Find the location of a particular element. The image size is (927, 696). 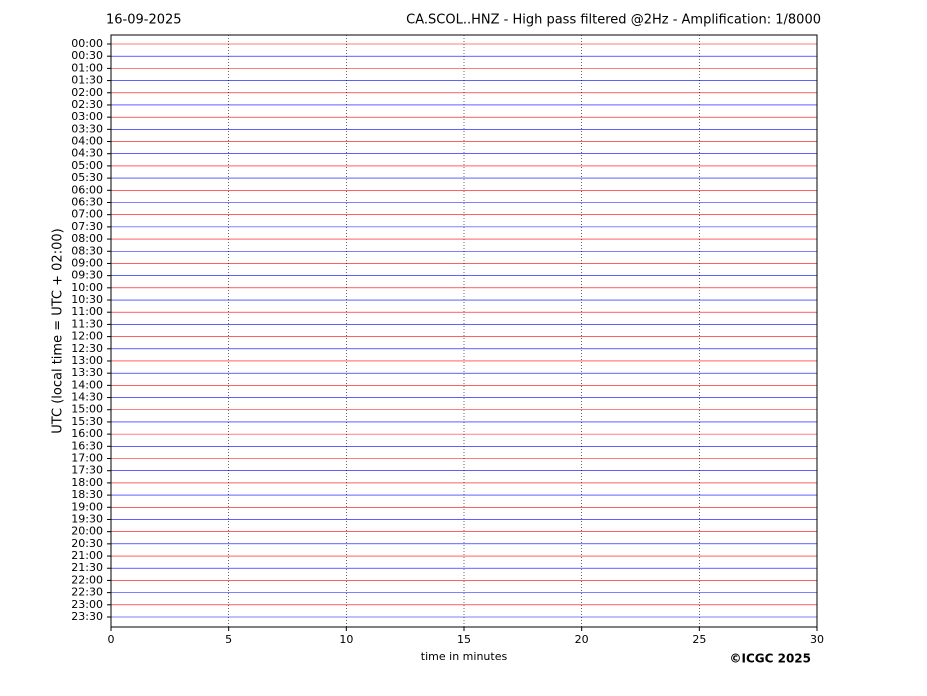

y-tick-label: 13:30 is located at coordinates (87, 372).